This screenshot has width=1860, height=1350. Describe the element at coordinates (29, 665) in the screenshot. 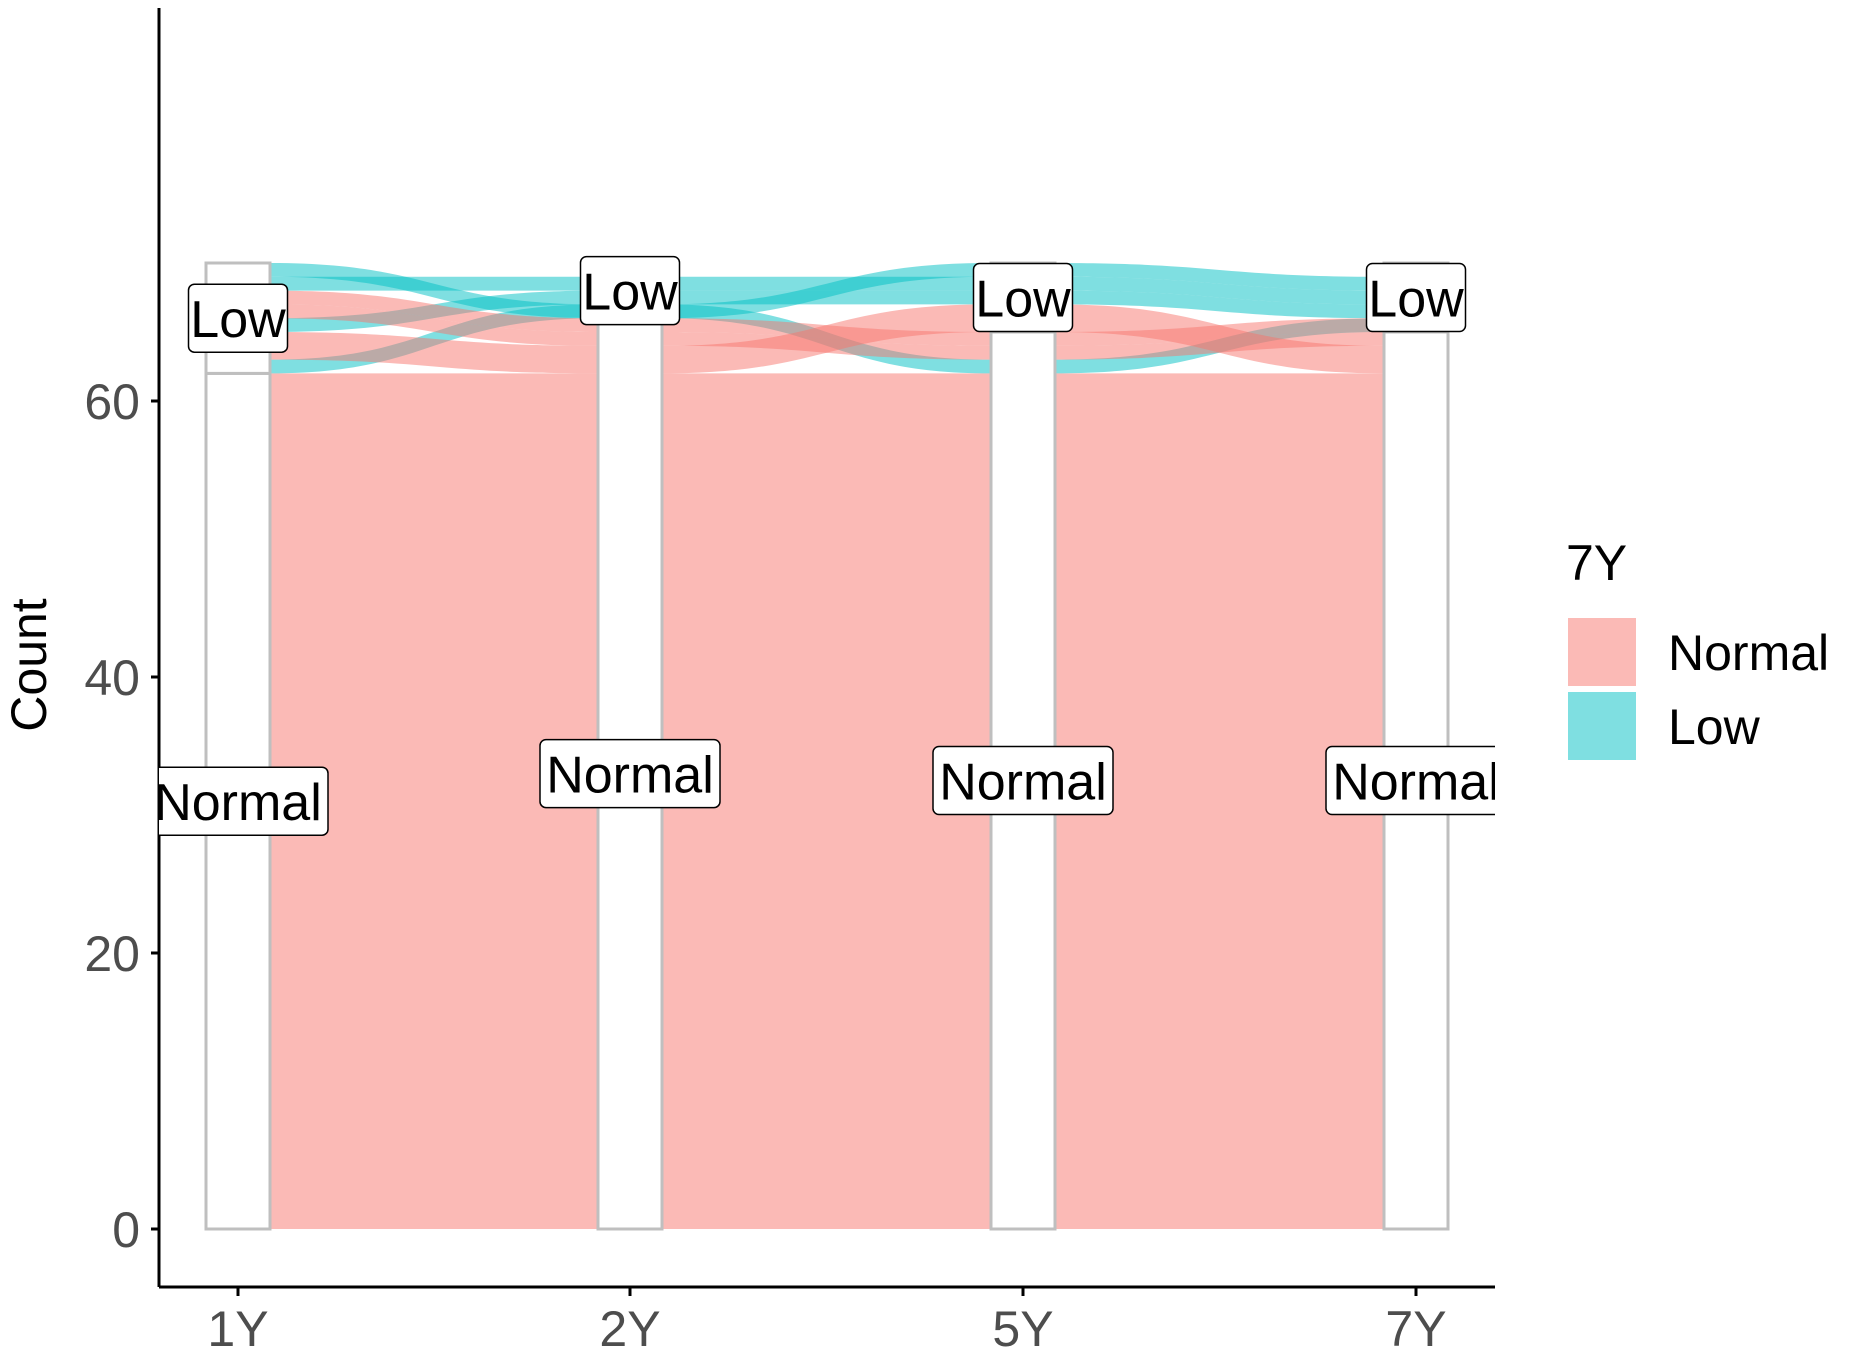

I see `y-axis-title: Count` at that location.